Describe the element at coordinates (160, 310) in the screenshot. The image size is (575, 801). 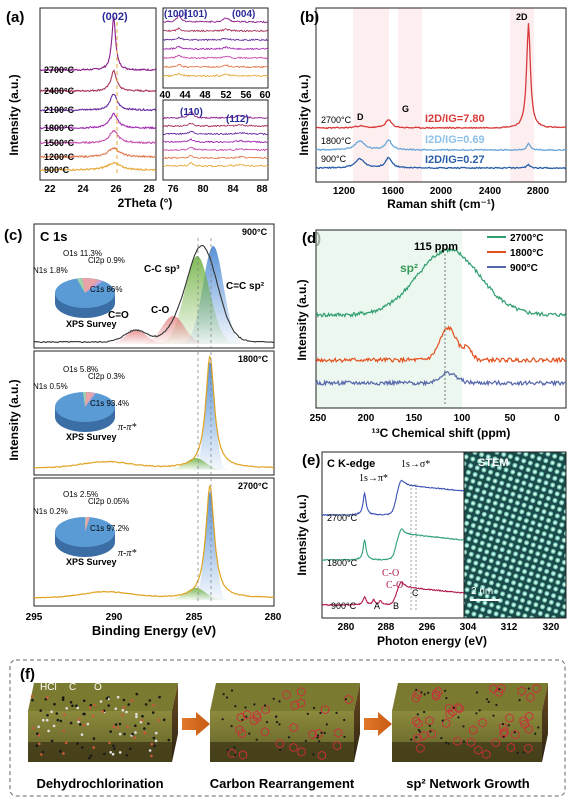
I see `c-o-peak-label: C-O` at that location.